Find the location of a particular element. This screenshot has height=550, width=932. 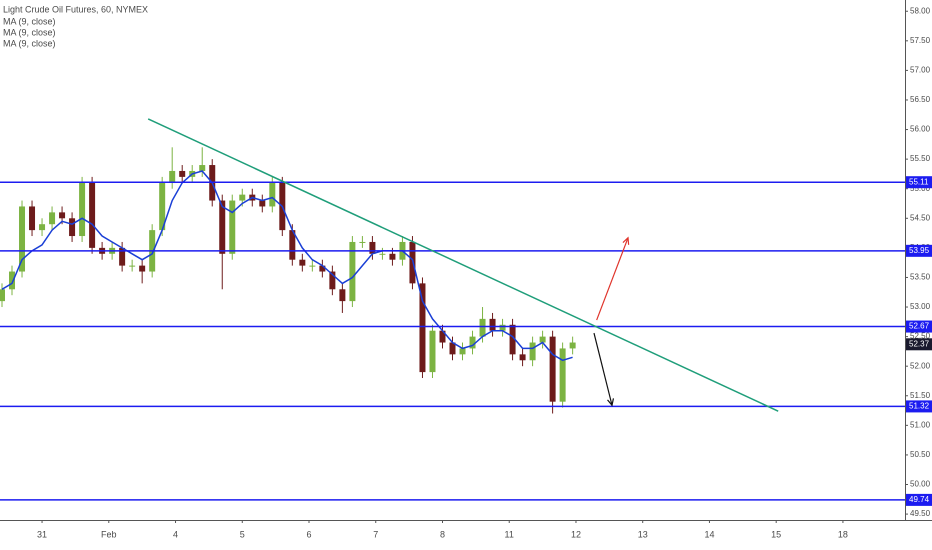

y-tick-label: 51.50 is located at coordinates (920, 395).